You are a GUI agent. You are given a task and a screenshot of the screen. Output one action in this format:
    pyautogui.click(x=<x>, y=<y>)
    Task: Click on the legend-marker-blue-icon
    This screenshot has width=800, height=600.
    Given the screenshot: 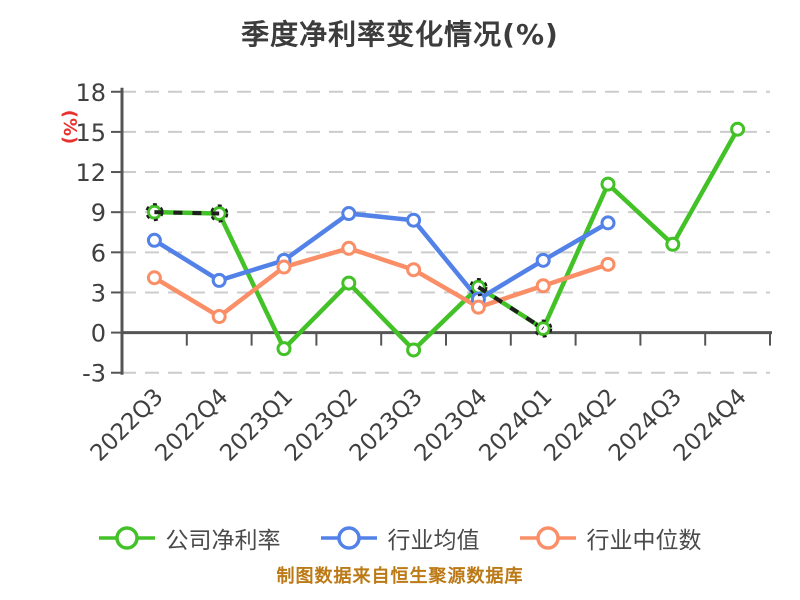 What is the action you would take?
    pyautogui.click(x=348, y=538)
    